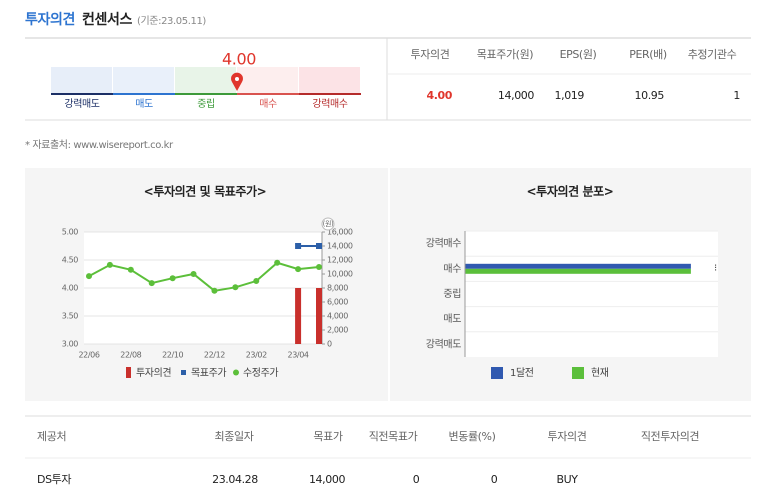 Image resolution: width=763 pixels, height=503 pixels. What do you see at coordinates (648, 54) in the screenshot?
I see `table-header: PER(배)` at bounding box center [648, 54].